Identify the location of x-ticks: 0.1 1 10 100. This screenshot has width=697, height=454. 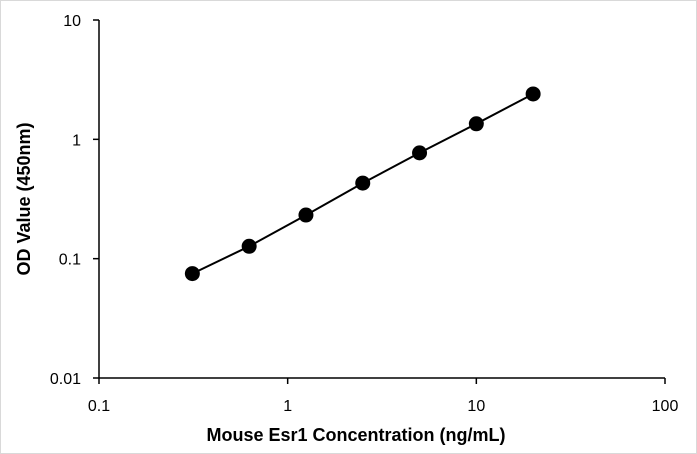
(383, 396).